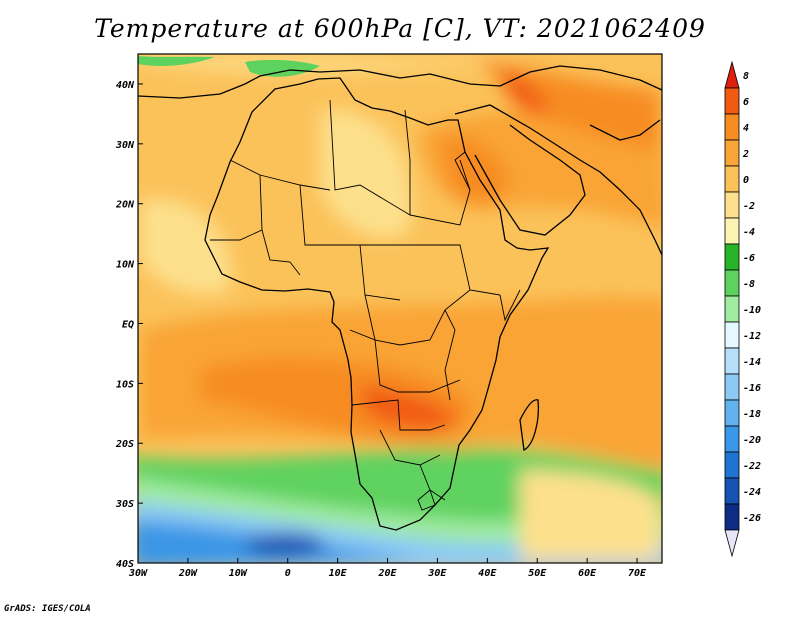 This screenshot has width=800, height=618. What do you see at coordinates (125, 205) in the screenshot?
I see `lat-label: 20N` at bounding box center [125, 205].